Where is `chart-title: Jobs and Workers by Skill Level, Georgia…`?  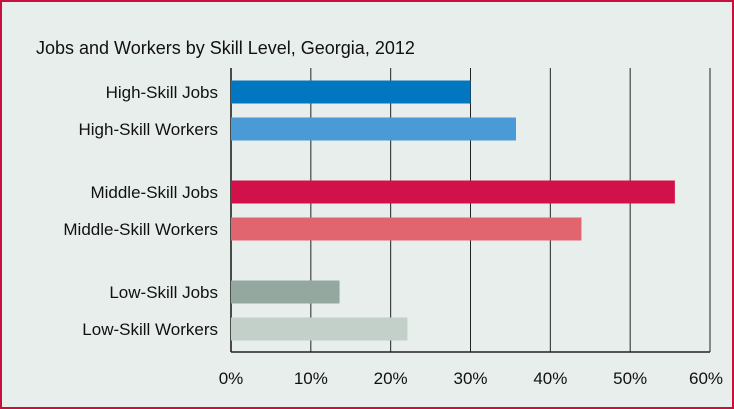
chart-title: Jobs and Workers by Skill Level, Georgia… is located at coordinates (225, 48).